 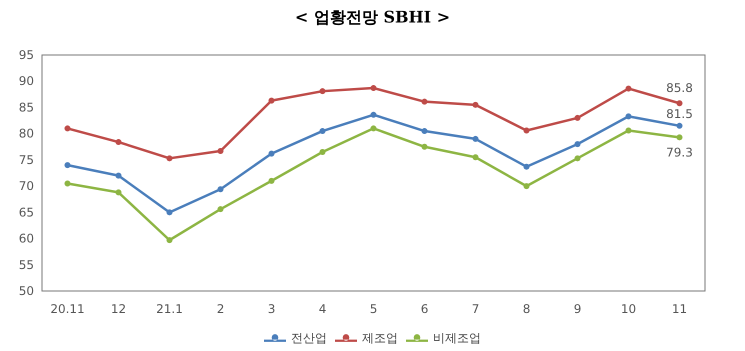 I want to click on legend-label: 제조업, so click(x=380, y=338).